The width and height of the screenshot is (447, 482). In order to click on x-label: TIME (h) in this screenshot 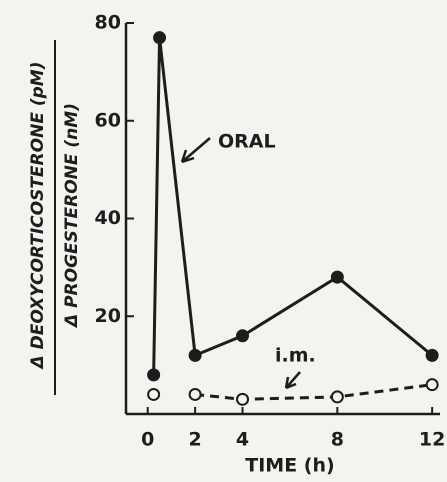, I will do `click(289, 466)`.